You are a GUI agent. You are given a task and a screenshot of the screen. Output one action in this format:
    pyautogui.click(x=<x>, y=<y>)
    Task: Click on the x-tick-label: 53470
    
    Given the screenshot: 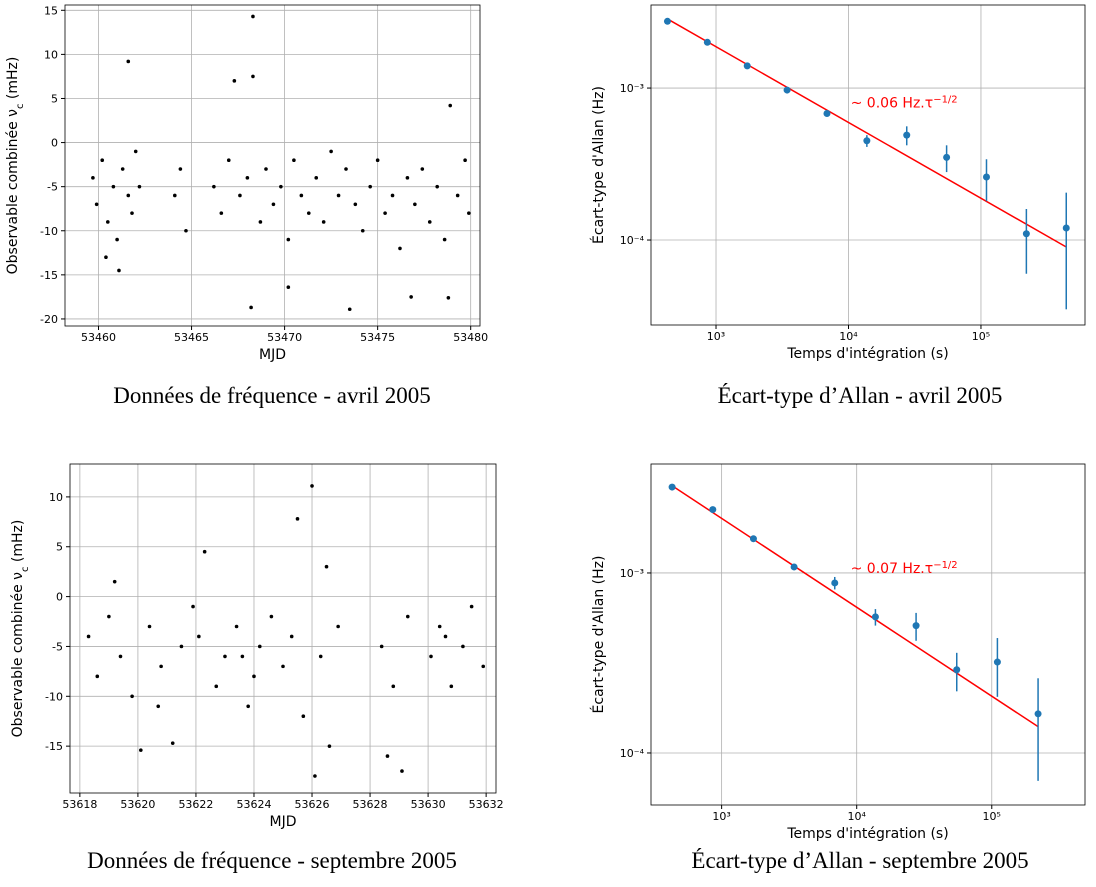 What is the action you would take?
    pyautogui.click(x=284, y=337)
    